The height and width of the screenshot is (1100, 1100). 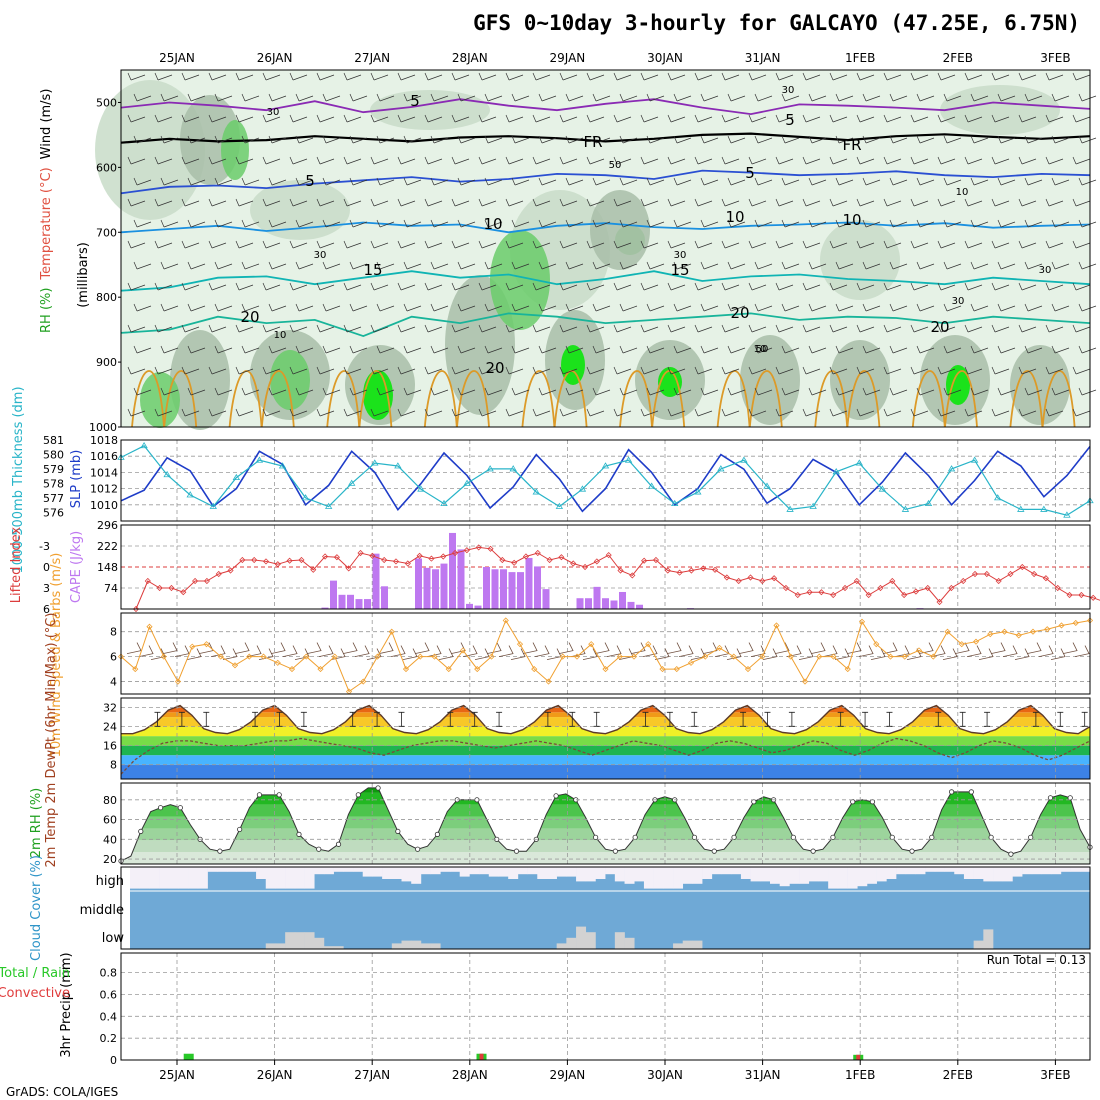 I want to click on contour-label: 30, so click(x=273, y=112).